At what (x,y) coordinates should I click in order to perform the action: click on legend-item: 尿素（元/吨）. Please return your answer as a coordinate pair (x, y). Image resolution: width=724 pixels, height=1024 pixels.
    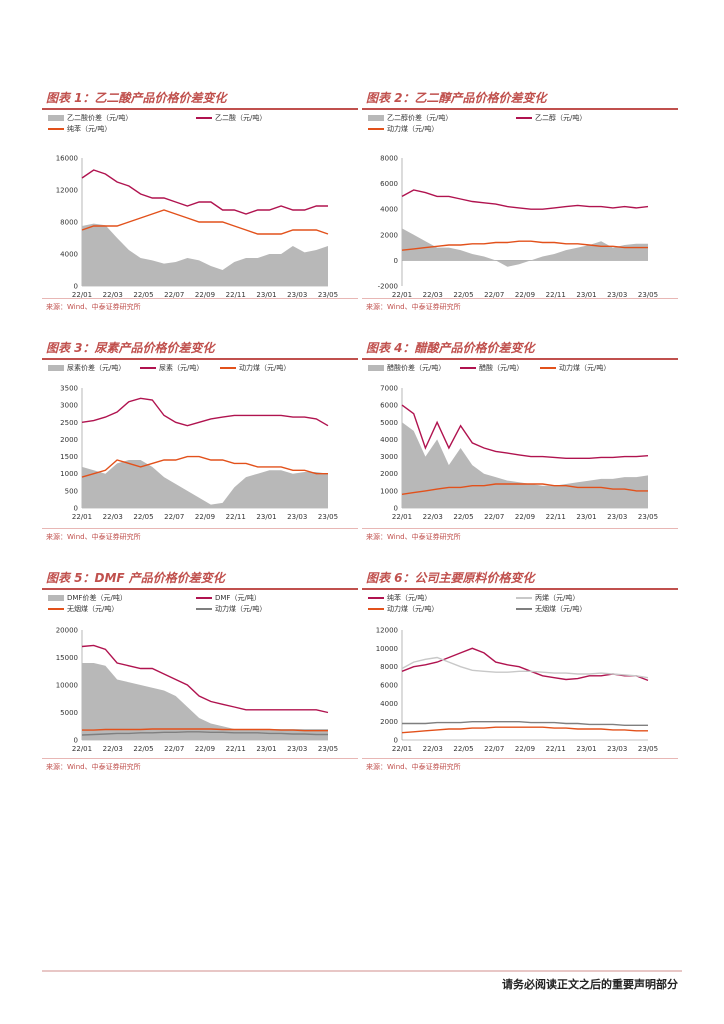
    Looking at the image, I should click on (171, 368).